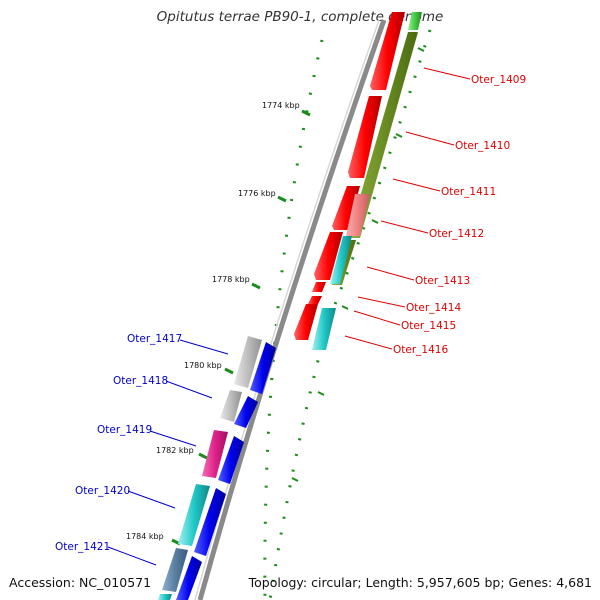 This screenshot has height=600, width=600. What do you see at coordinates (189, 578) in the screenshot?
I see `gene-Oter_1421b` at bounding box center [189, 578].